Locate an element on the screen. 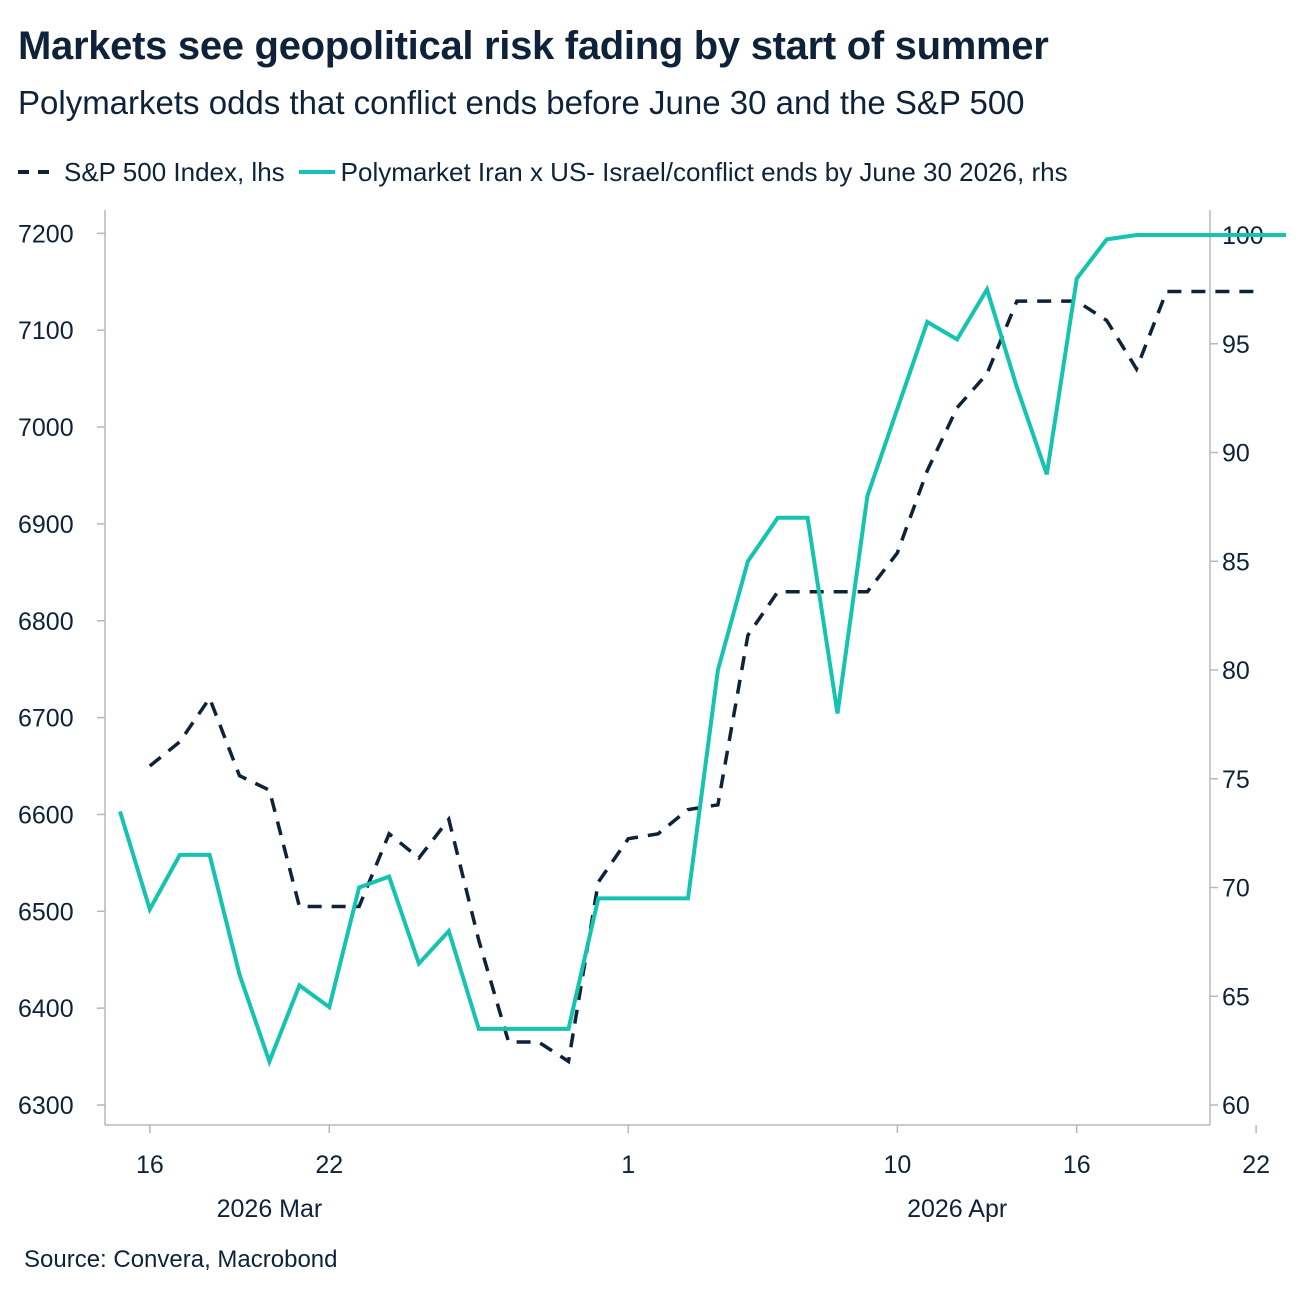 The width and height of the screenshot is (1299, 1302). left-tick-label: 7100 is located at coordinates (46, 331).